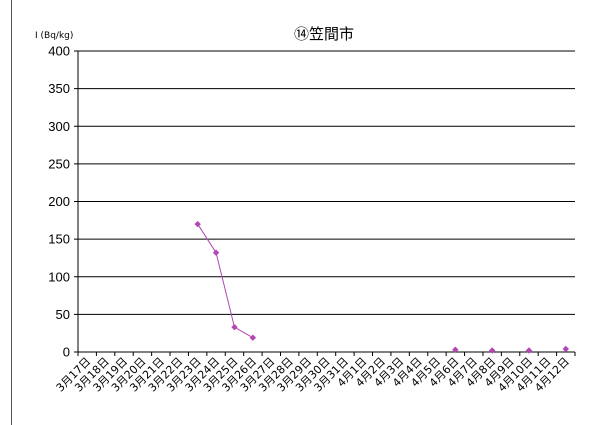 The height and width of the screenshot is (425, 609). Describe the element at coordinates (59, 51) in the screenshot. I see `y-tick-label: 400` at that location.